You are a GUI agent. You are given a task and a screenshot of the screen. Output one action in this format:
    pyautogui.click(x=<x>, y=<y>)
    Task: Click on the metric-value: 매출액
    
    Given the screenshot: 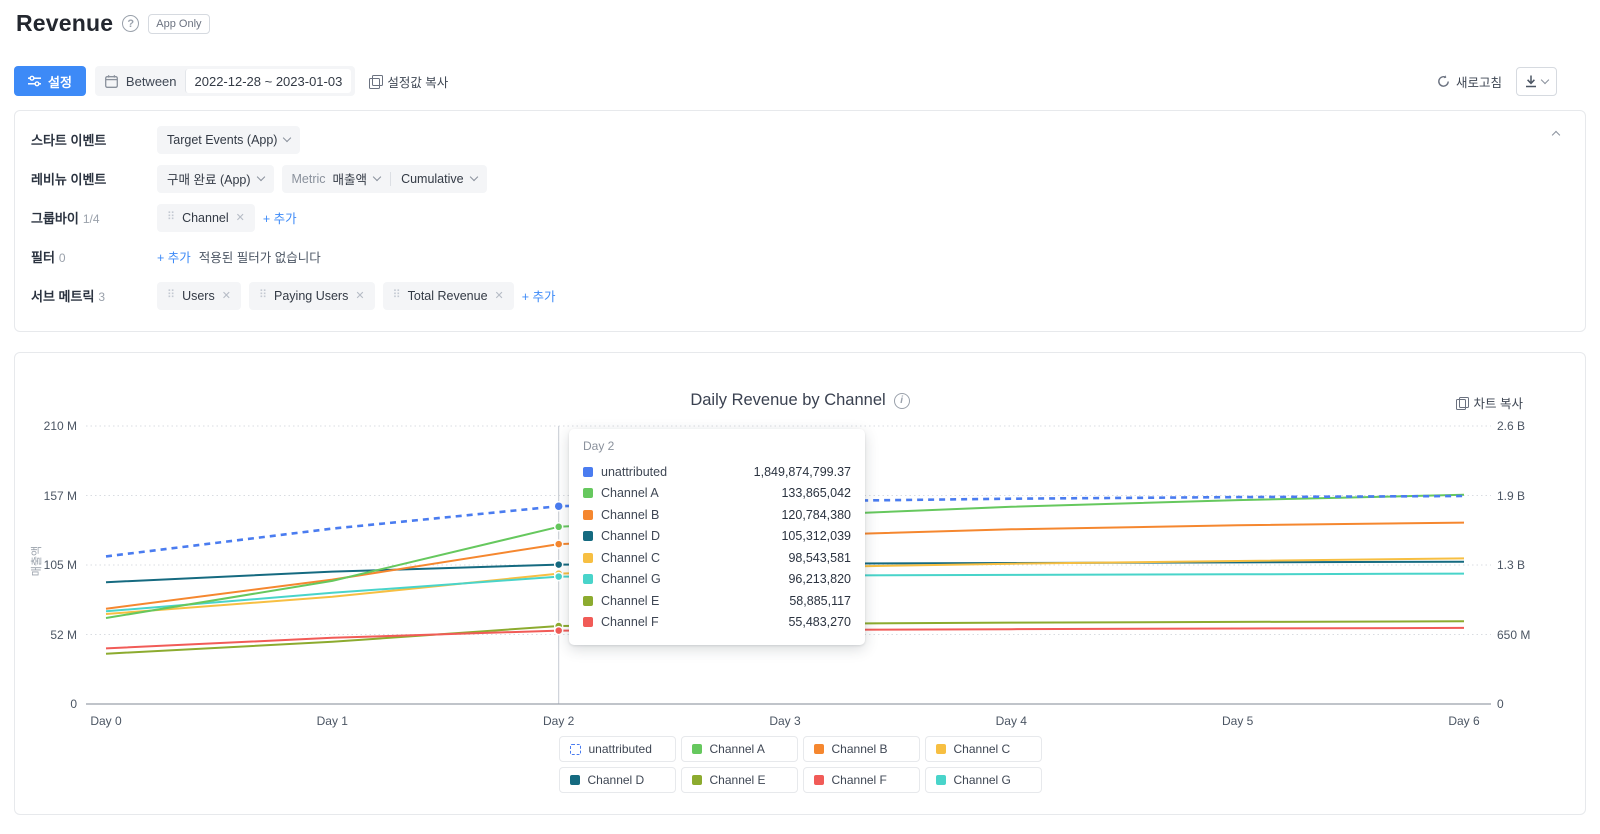 What is the action you would take?
    pyautogui.click(x=350, y=180)
    